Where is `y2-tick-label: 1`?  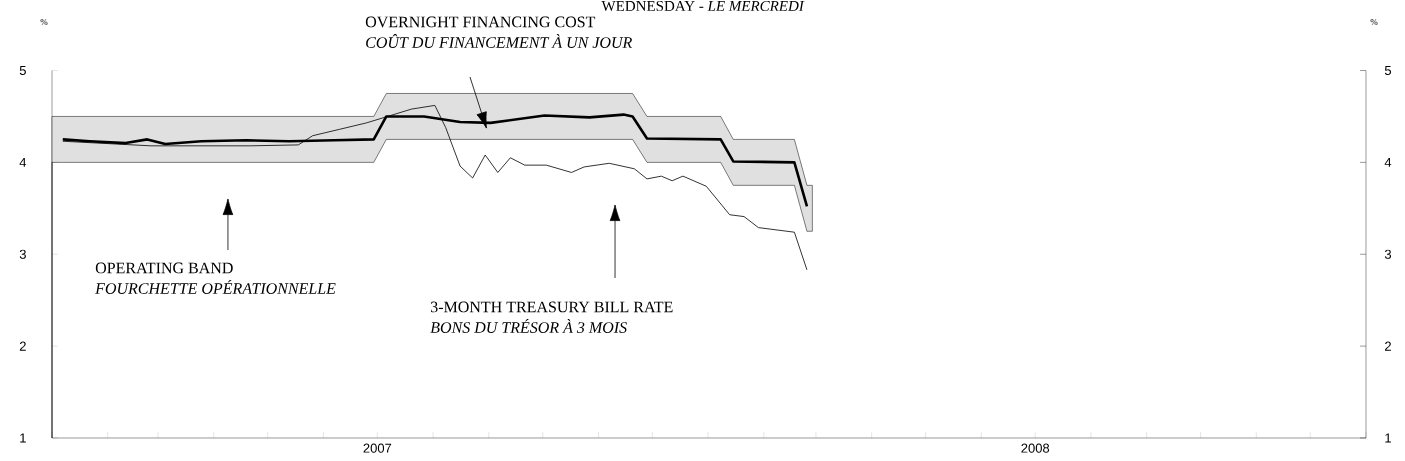
y2-tick-label: 1 is located at coordinates (1388, 438).